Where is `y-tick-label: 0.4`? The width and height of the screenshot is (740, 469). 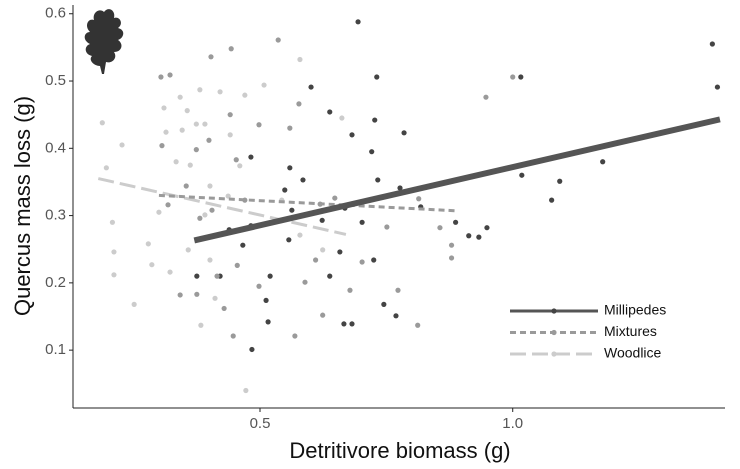
y-tick-label: 0.4 is located at coordinates (55, 147).